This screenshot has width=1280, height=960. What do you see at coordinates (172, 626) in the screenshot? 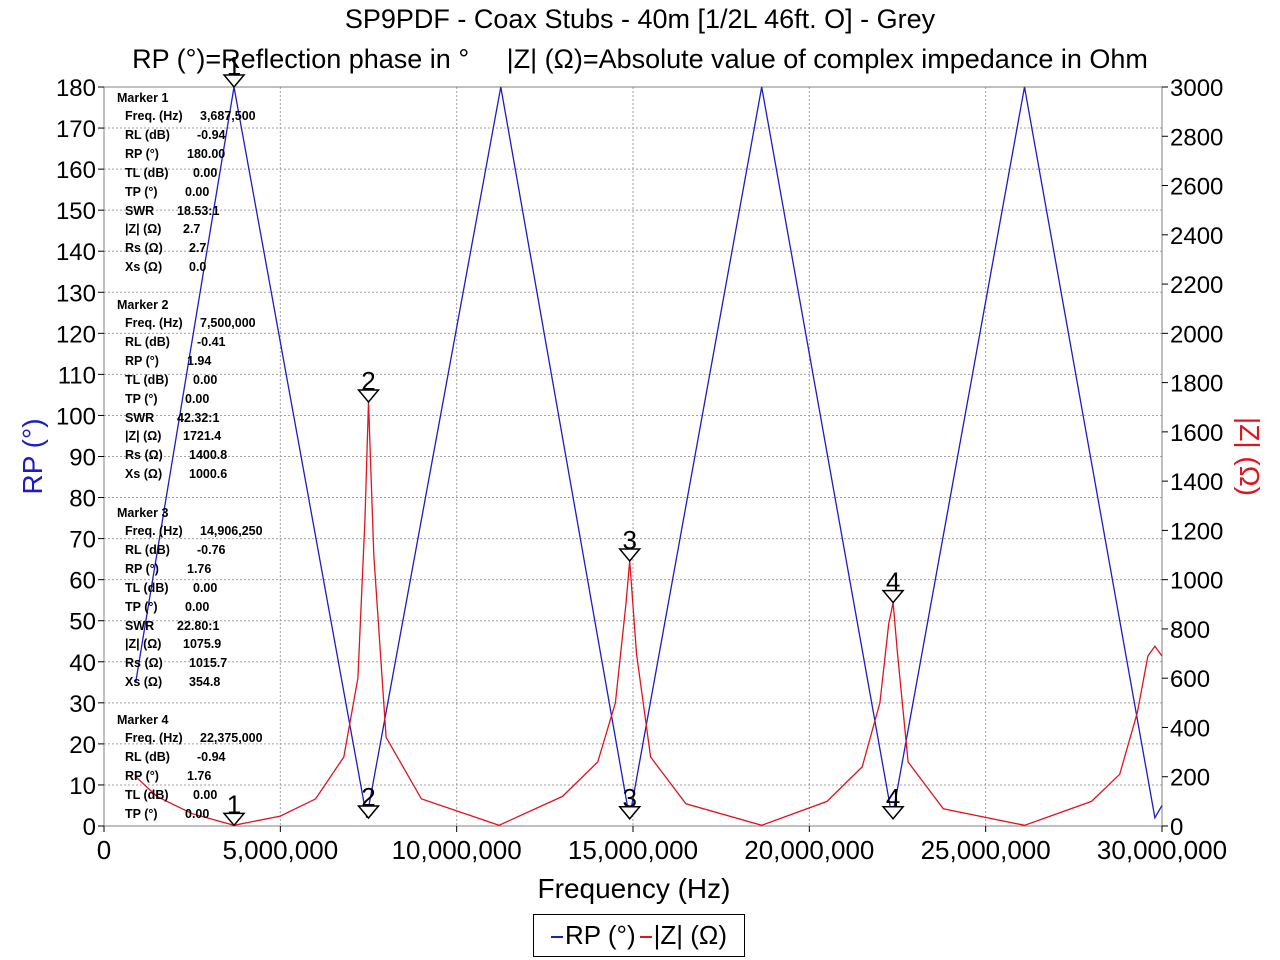
I see `marker-info-row: SWR 22.80:1` at bounding box center [172, 626].